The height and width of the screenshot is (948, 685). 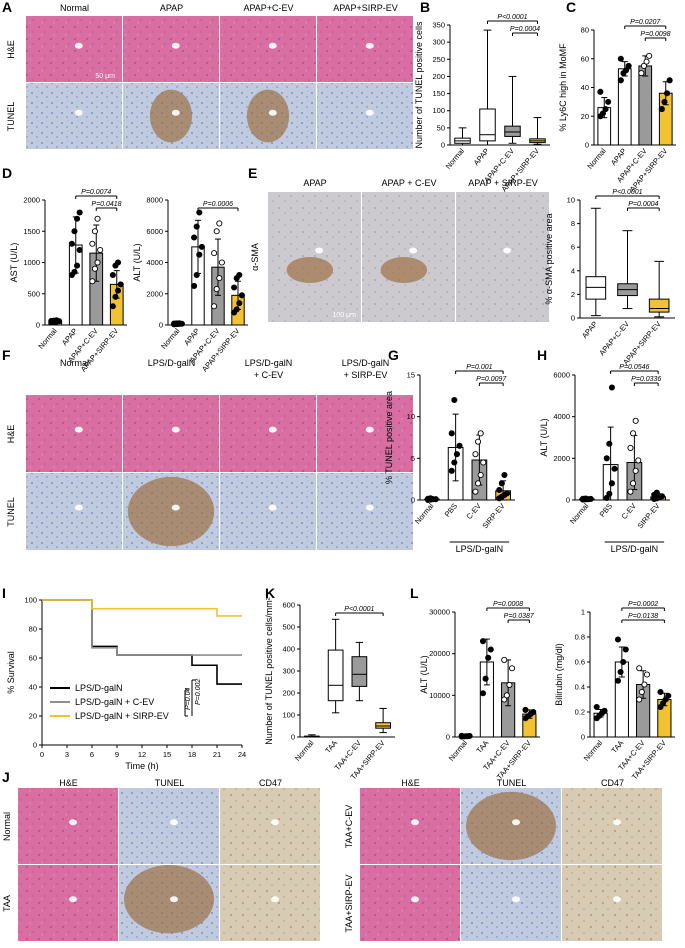 What do you see at coordinates (634, 367) in the screenshot?
I see `p-value-label: P=0.0546` at bounding box center [634, 367].